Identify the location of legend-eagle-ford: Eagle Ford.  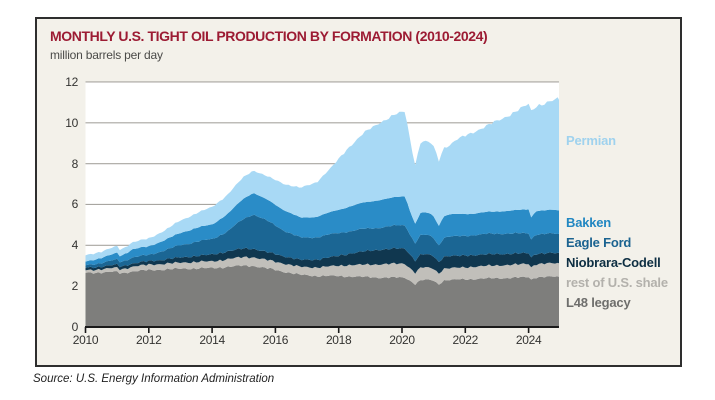
(599, 242).